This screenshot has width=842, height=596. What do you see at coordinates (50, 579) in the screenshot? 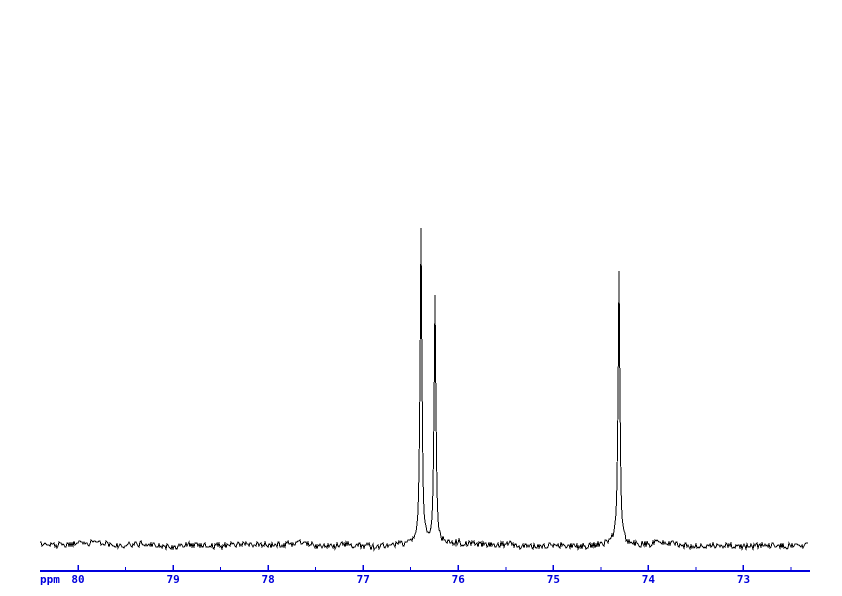
I see `x-axis-unit-label: ppm` at bounding box center [50, 579].